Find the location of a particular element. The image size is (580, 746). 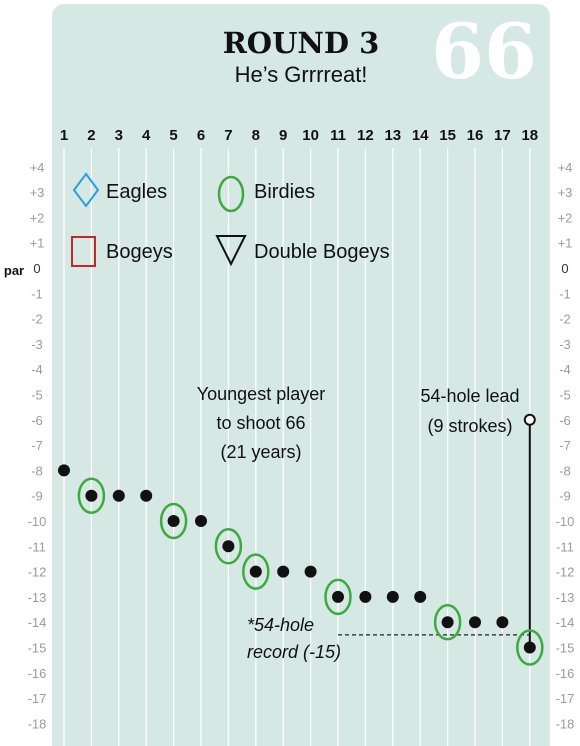

legend-eagles-label: Eagles is located at coordinates (136, 192).